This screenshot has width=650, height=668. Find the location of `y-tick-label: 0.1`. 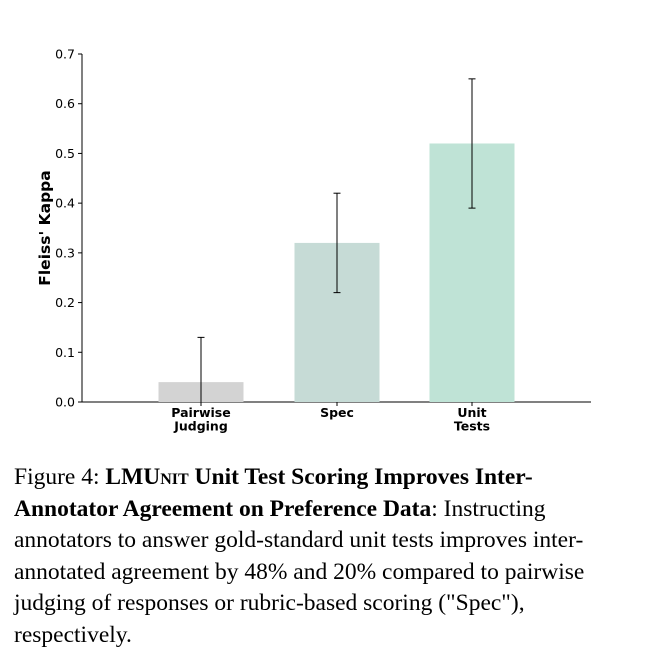

y-tick-label: 0.1 is located at coordinates (65, 352).